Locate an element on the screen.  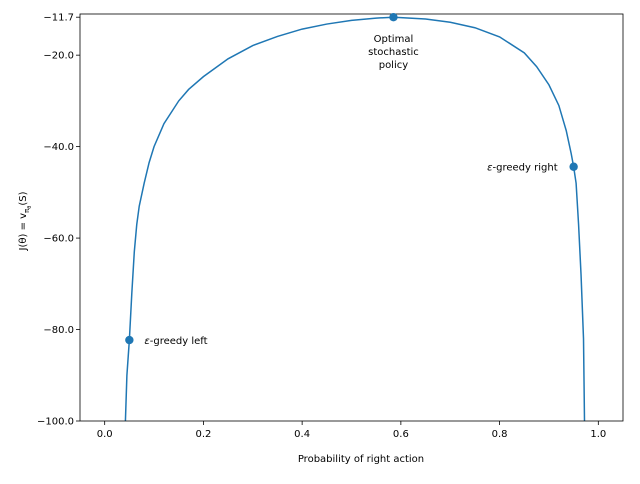
x-tick-label-3: 0.6 is located at coordinates (401, 434).